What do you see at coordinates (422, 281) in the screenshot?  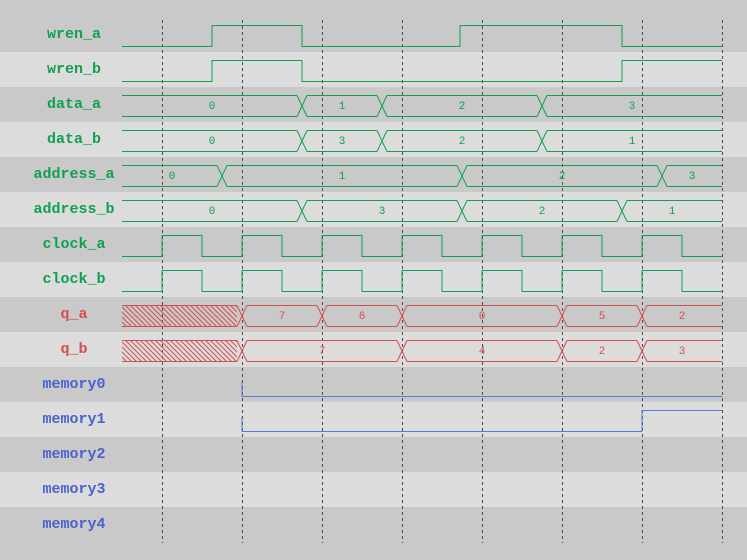 I see `wave-clock_b` at bounding box center [422, 281].